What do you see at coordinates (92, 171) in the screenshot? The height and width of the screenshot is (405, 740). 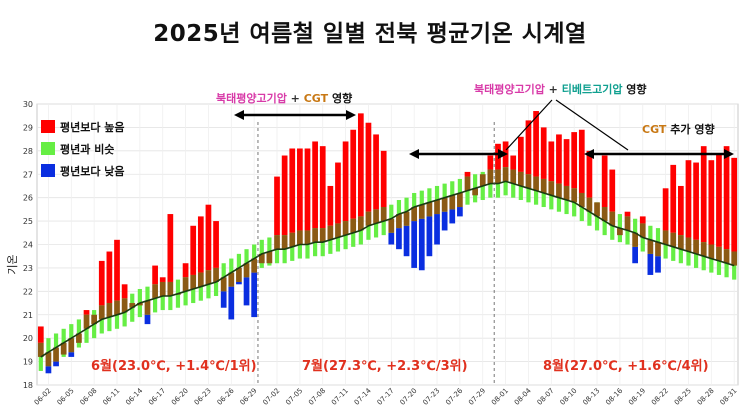 I see `legend-label: 평년보다 낮음` at bounding box center [92, 171].